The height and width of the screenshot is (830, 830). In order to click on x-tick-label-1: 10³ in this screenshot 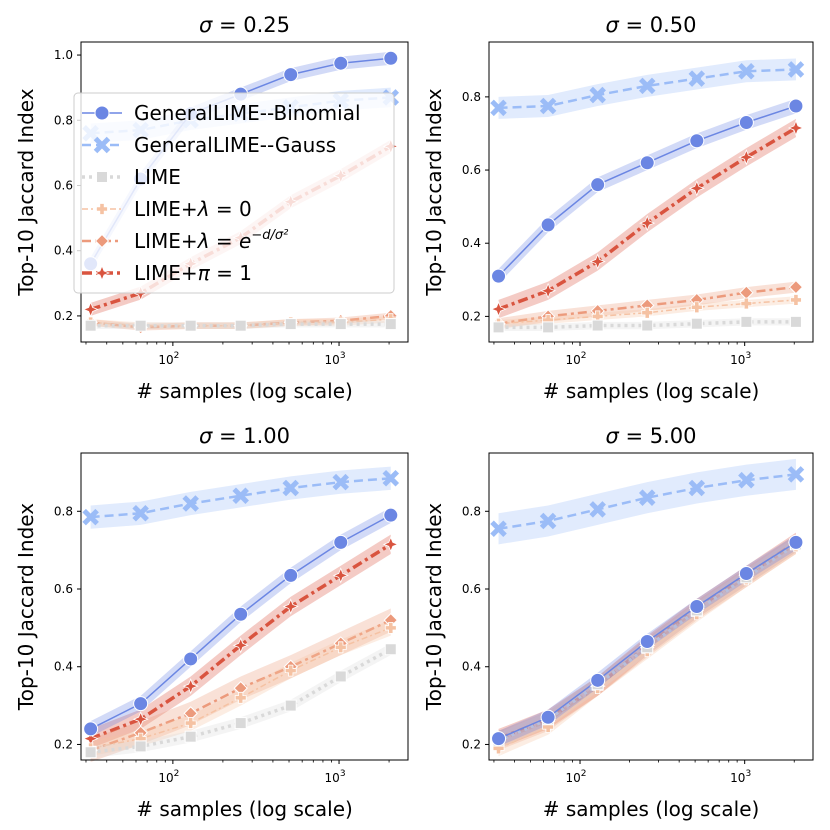, I will do `click(335, 777)`.